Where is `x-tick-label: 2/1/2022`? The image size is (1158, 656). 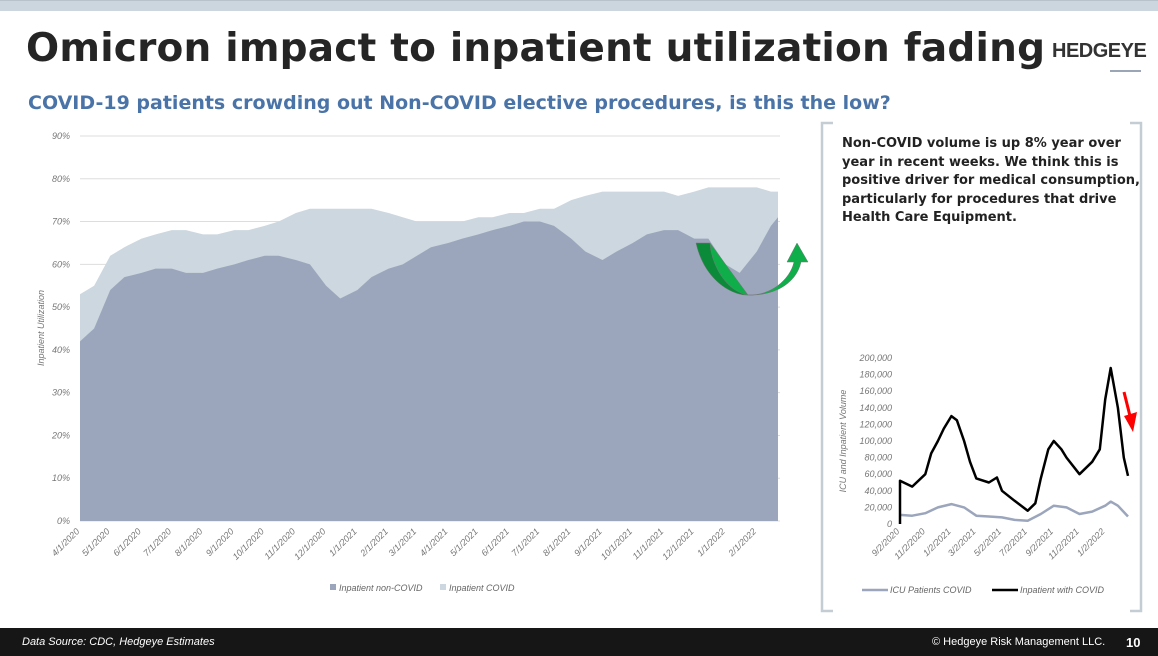 x-tick-label: 2/1/2022 is located at coordinates (742, 542).